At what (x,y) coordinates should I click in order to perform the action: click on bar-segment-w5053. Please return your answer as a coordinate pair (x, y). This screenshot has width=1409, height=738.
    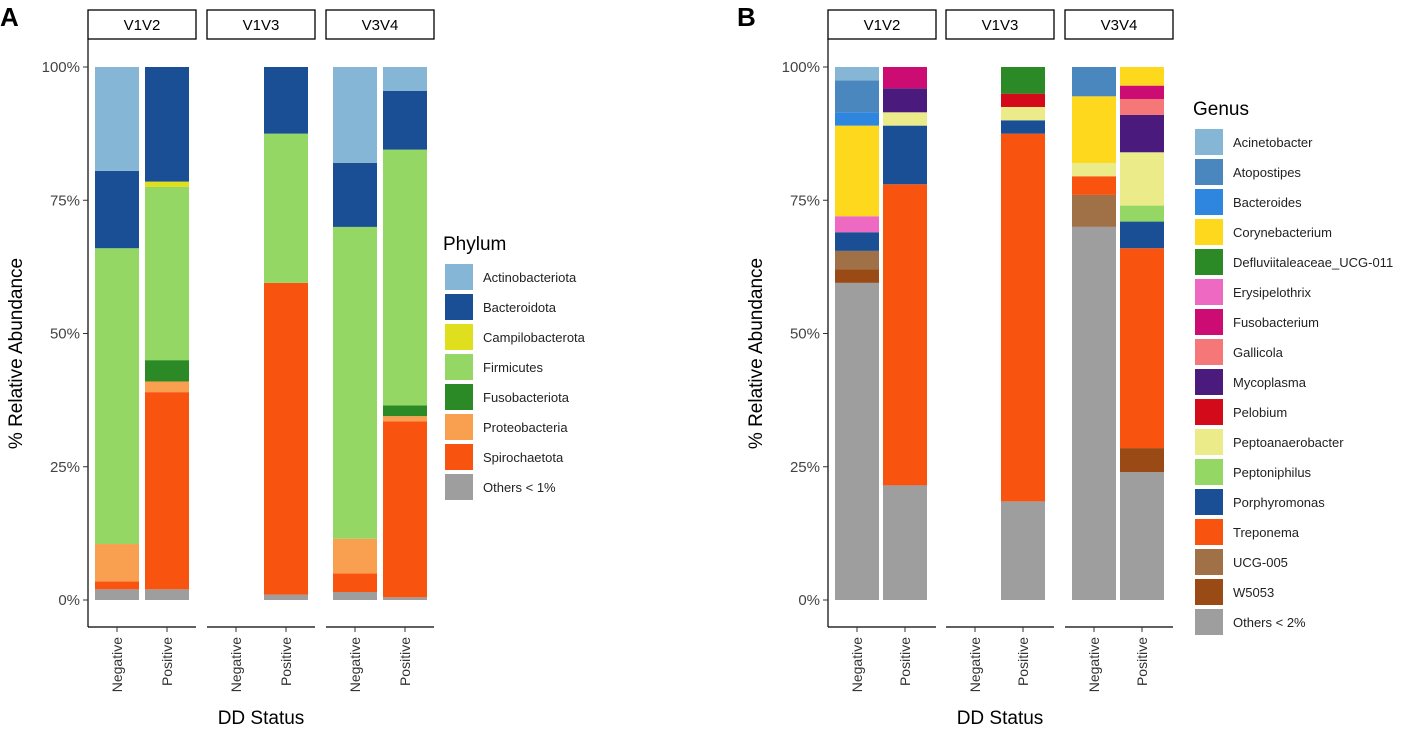
    Looking at the image, I should click on (857, 276).